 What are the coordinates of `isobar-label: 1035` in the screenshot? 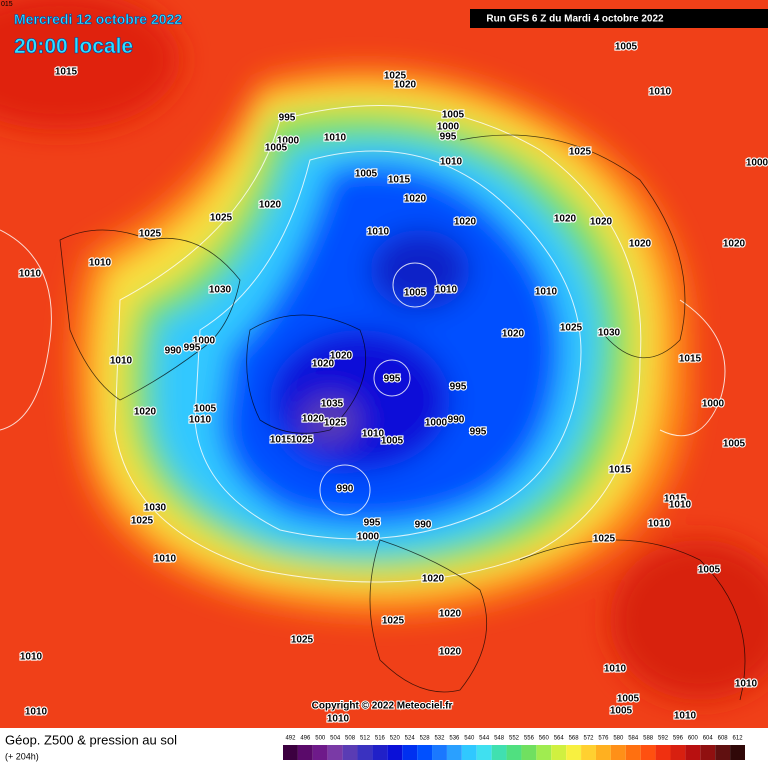 It's located at (332, 404).